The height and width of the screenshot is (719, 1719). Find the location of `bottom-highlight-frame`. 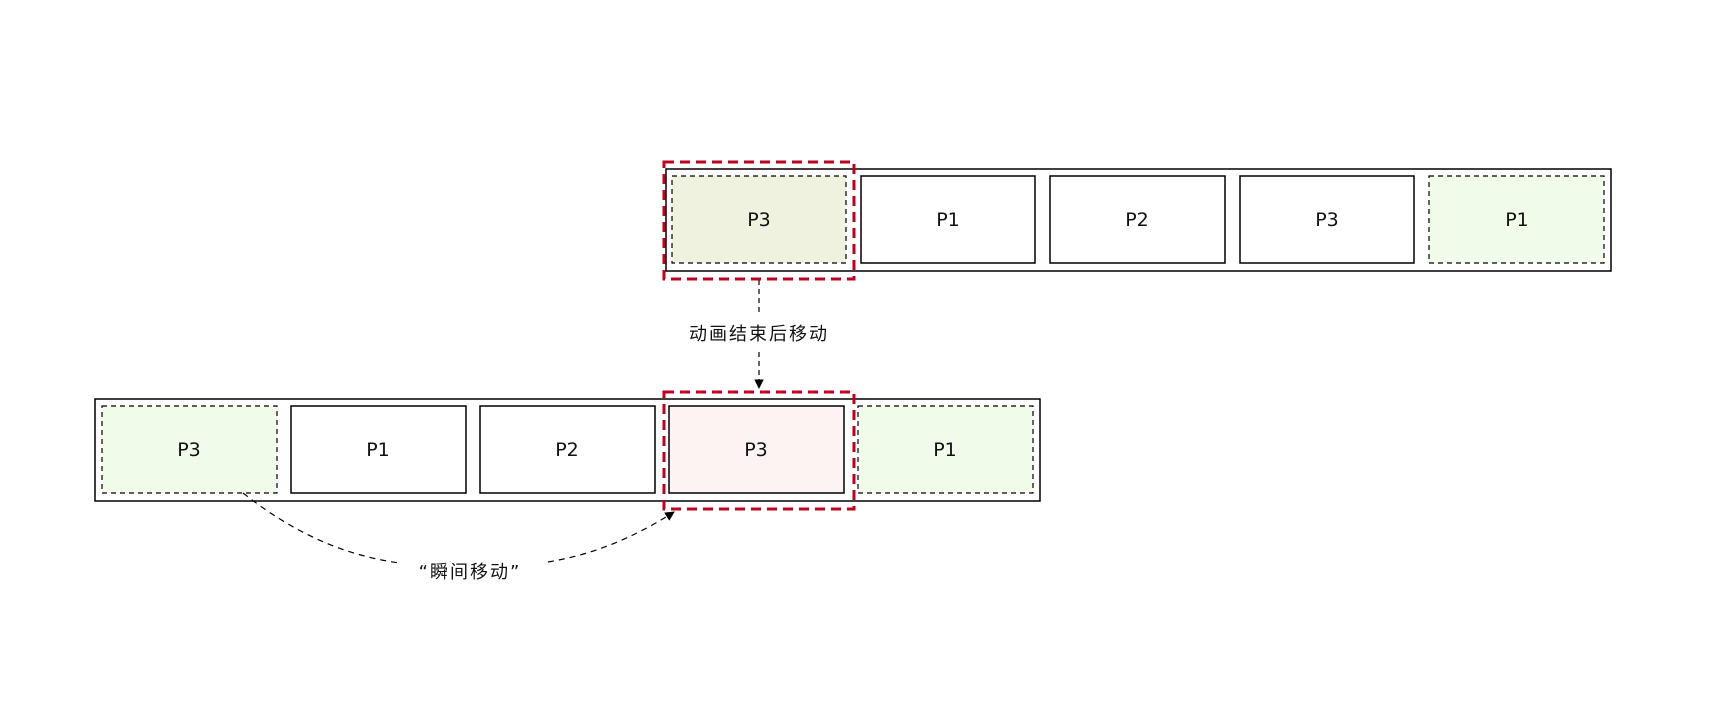

bottom-highlight-frame is located at coordinates (759, 450).